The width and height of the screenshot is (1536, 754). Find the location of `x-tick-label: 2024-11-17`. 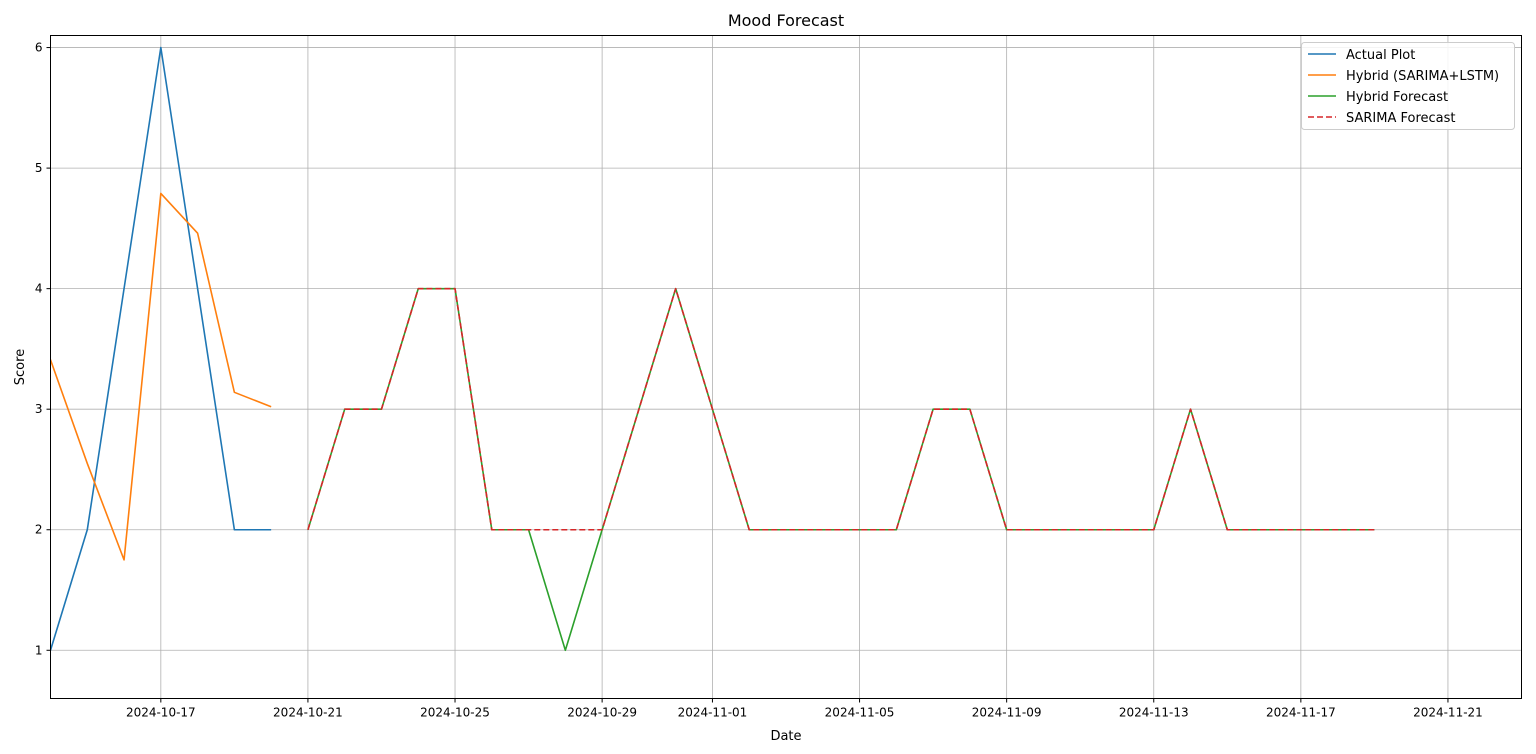

x-tick-label: 2024-11-17 is located at coordinates (1301, 713).